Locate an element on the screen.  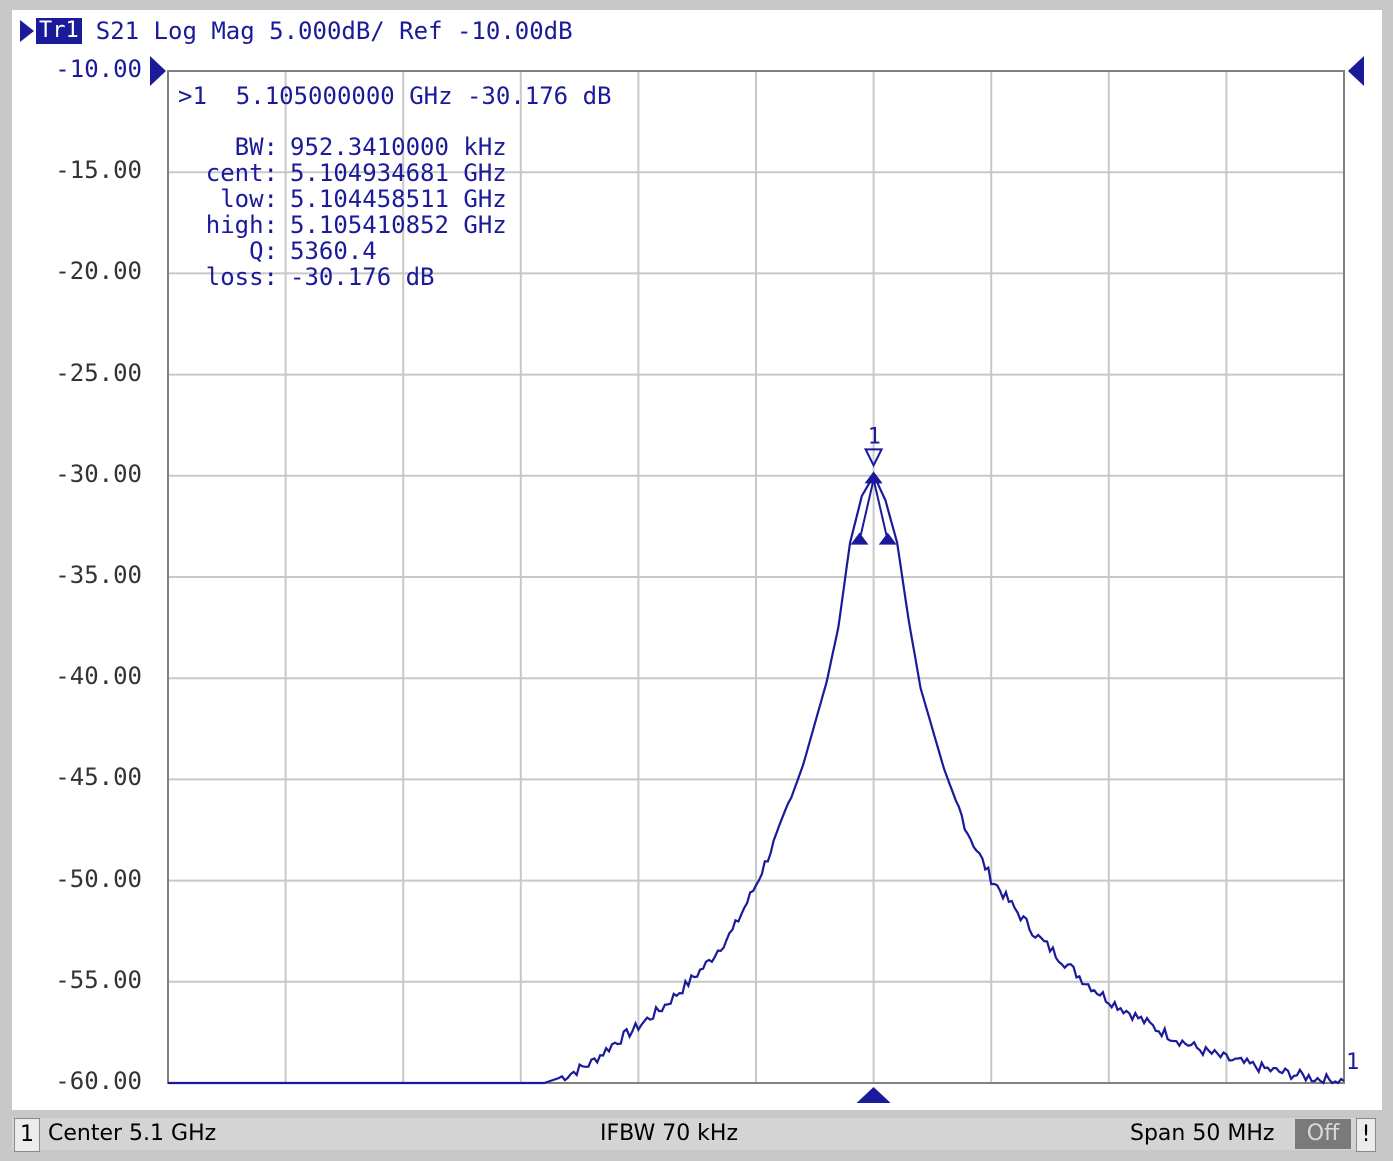
marker-peak-icon is located at coordinates (873, 477).